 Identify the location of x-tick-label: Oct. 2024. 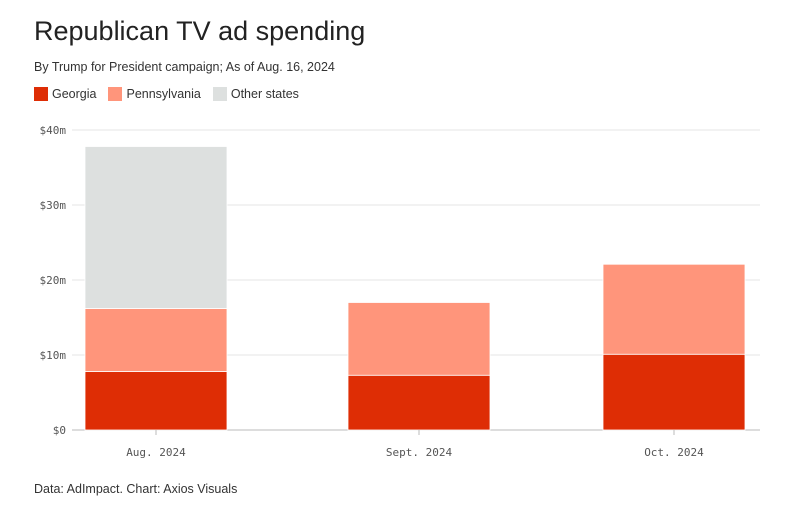
(674, 452).